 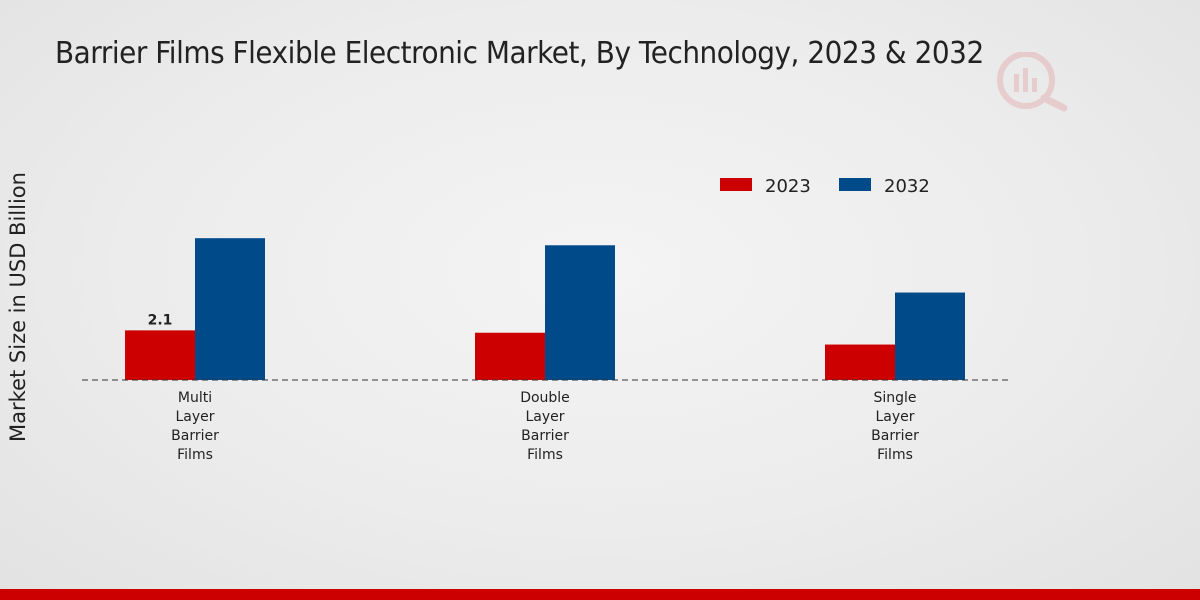 I want to click on x-tick-label-2: Double Layer Barrier Films, so click(x=545, y=426).